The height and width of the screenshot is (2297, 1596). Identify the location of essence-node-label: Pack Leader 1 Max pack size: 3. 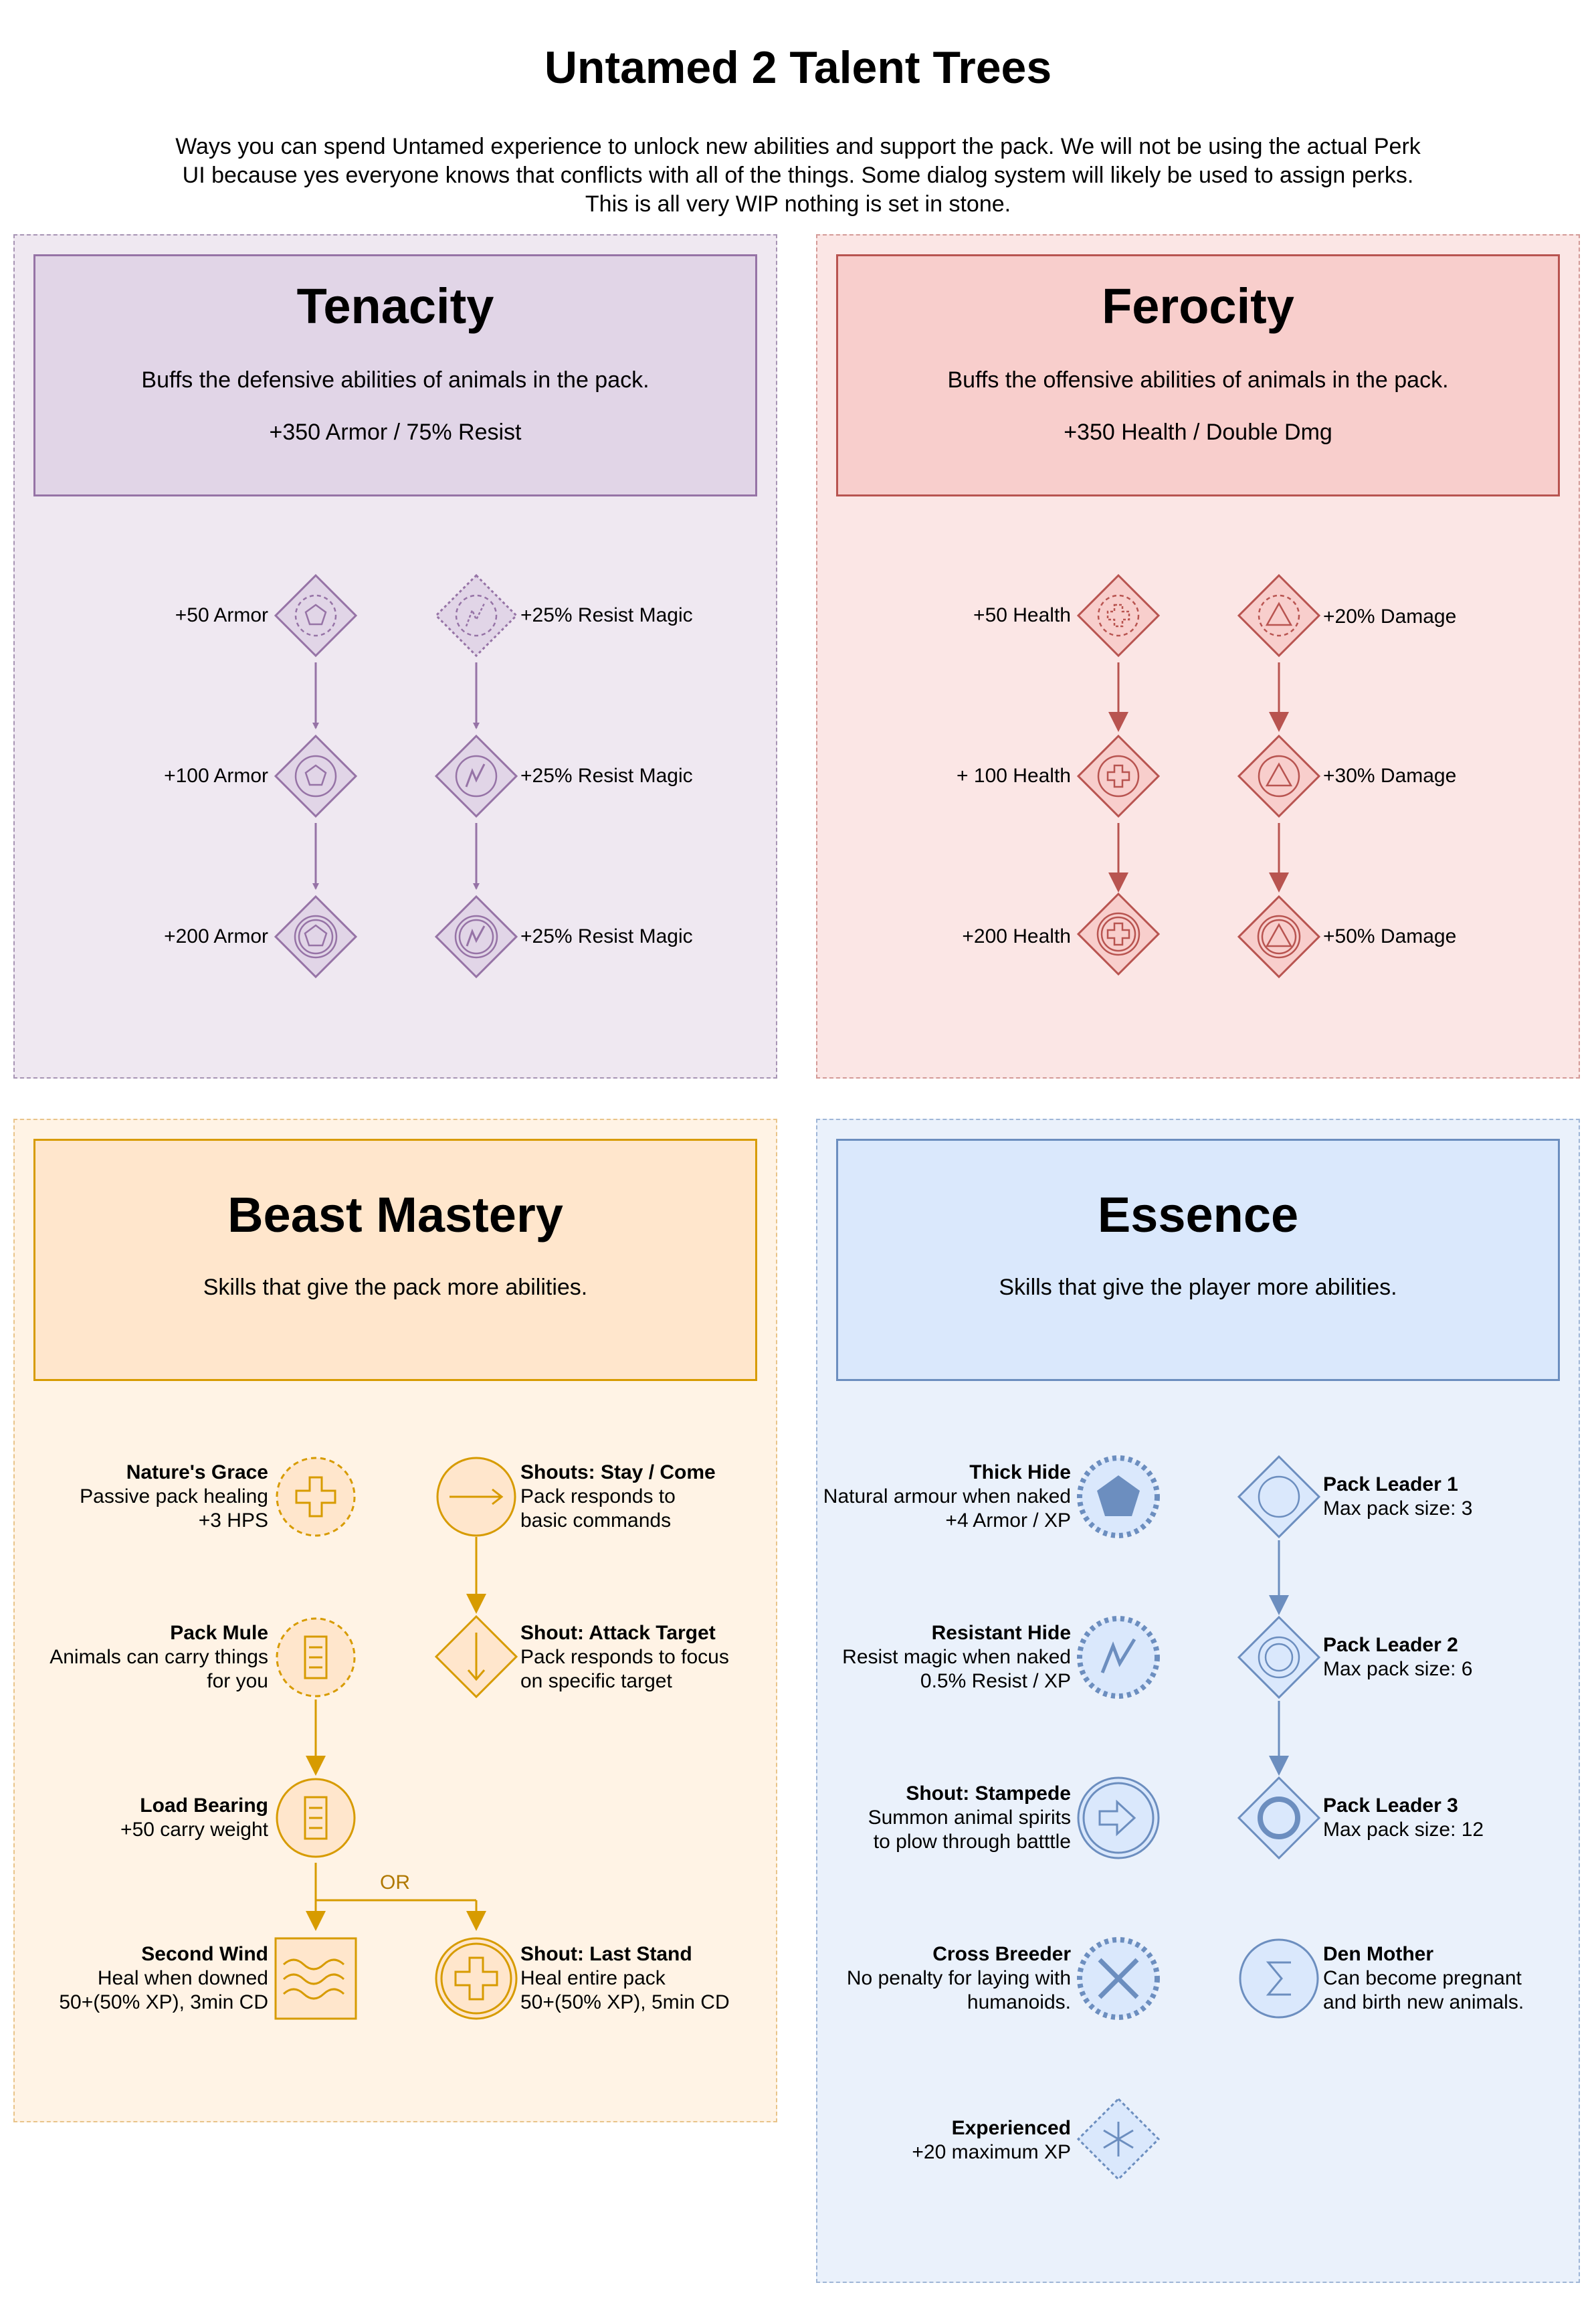
(1398, 1497).